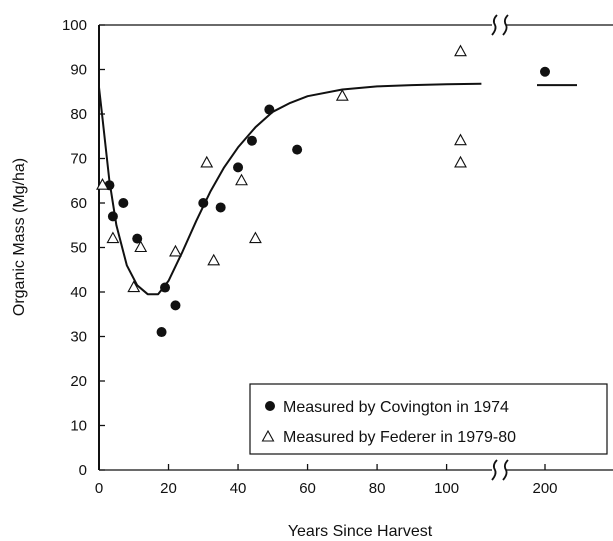  Describe the element at coordinates (505, 470) in the screenshot. I see `x-axis-break-right` at that location.